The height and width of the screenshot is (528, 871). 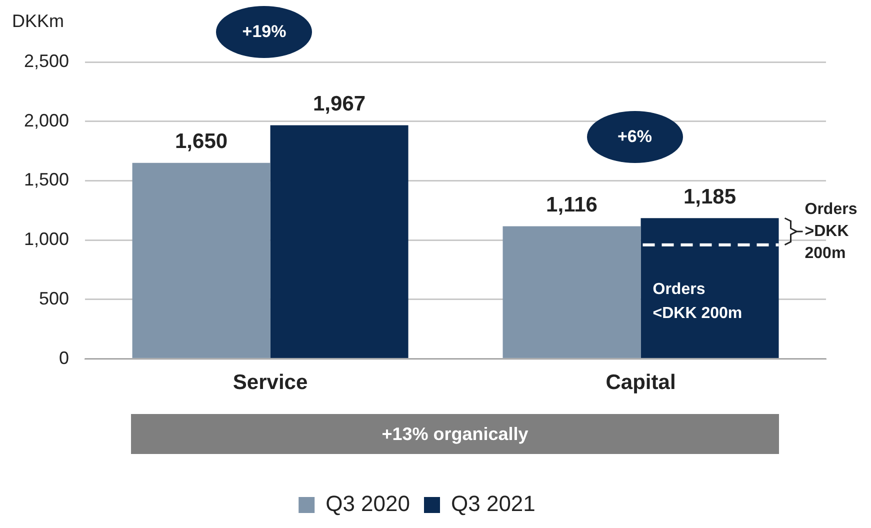 I want to click on legend-label: Q3 2021, so click(x=493, y=503).